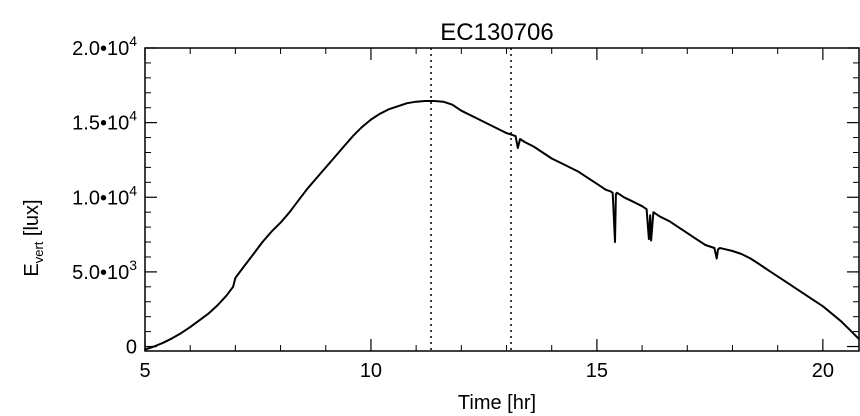 Image resolution: width=860 pixels, height=416 pixels. Describe the element at coordinates (100, 273) in the screenshot. I see `y-tick-mantissa: 5.0•10` at that location.